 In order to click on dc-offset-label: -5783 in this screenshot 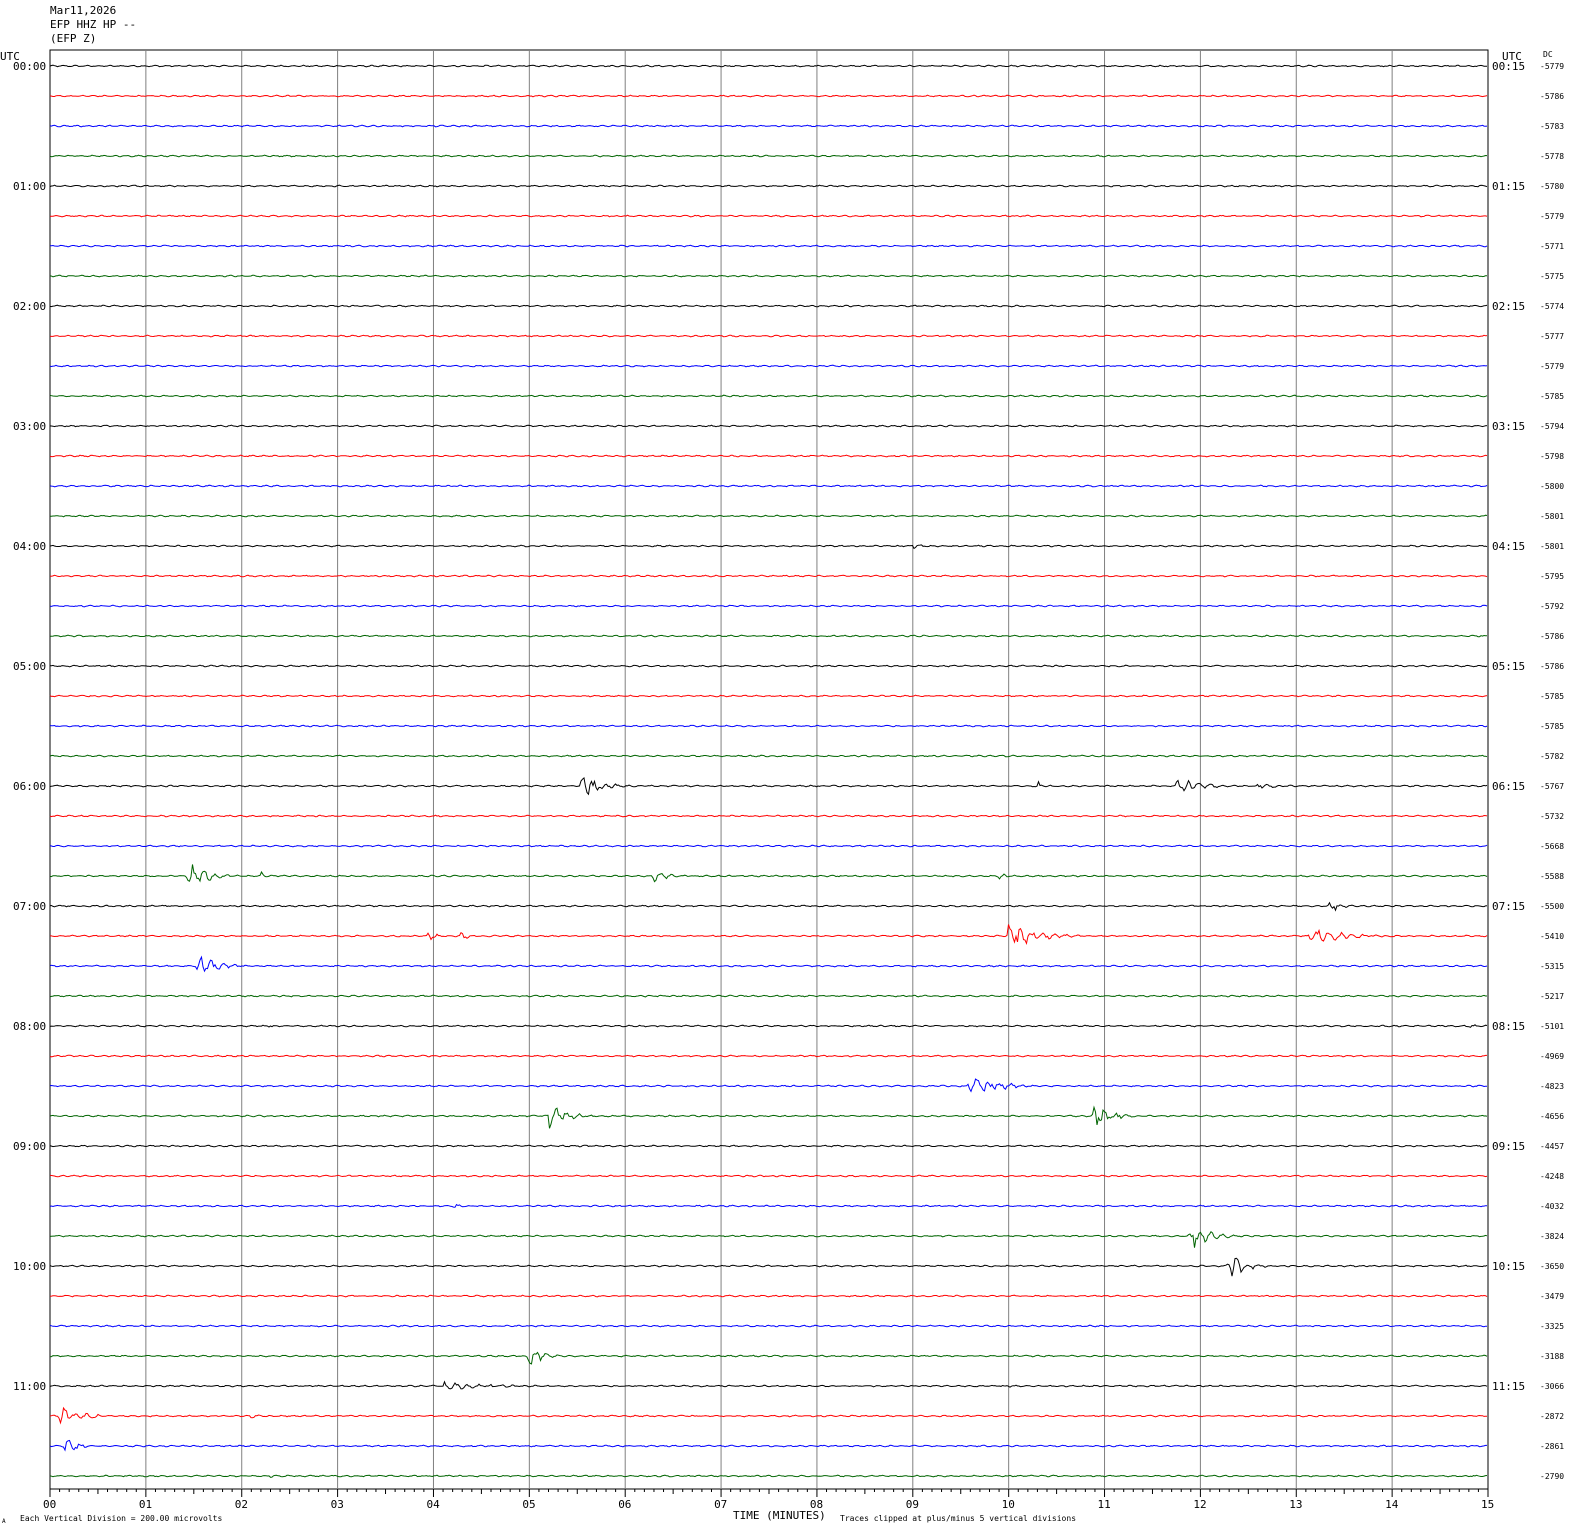, I will do `click(1552, 126)`.